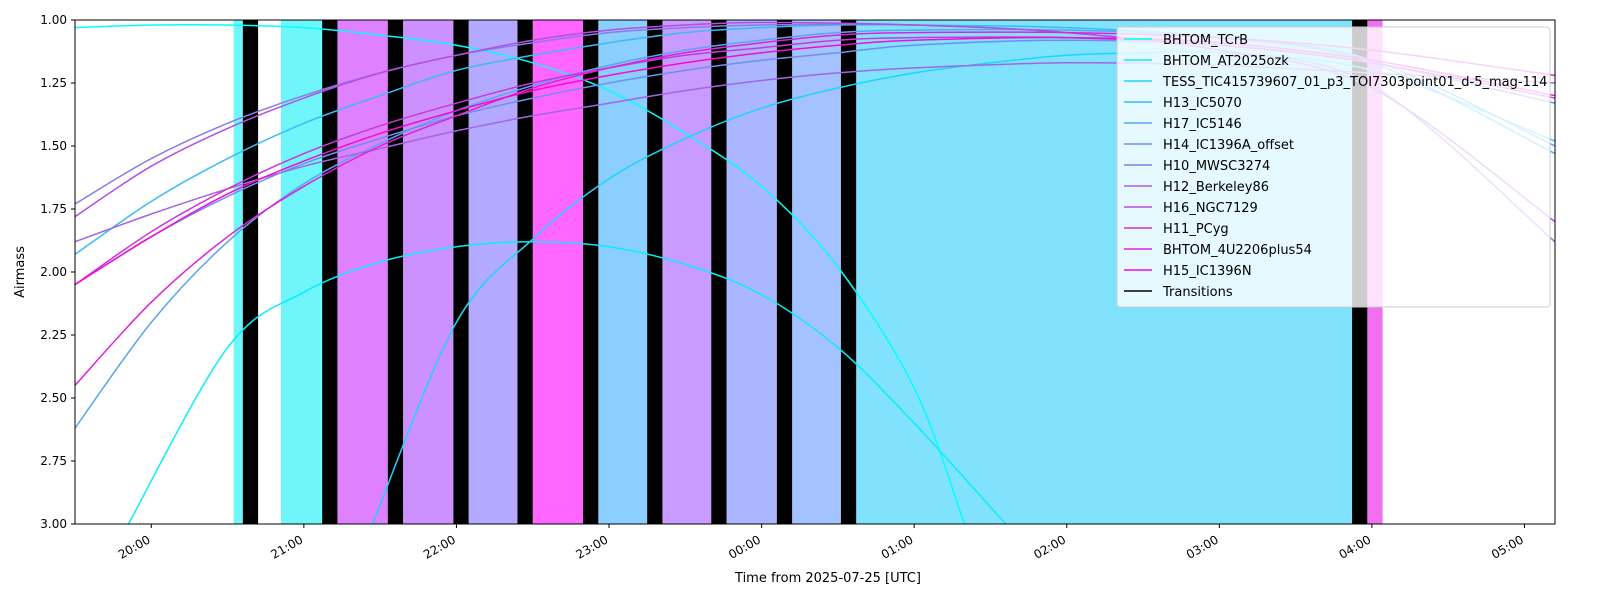 The height and width of the screenshot is (600, 1600). Describe the element at coordinates (53, 524) in the screenshot. I see `y-tick-label-9: 3.00` at that location.